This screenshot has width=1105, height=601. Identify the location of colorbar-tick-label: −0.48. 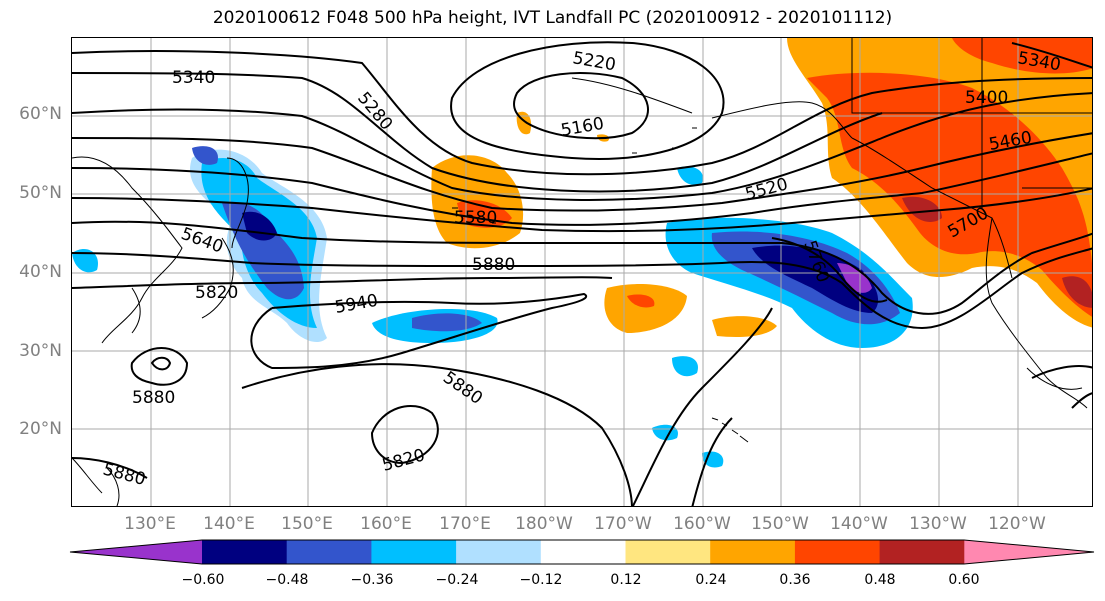
(287, 580).